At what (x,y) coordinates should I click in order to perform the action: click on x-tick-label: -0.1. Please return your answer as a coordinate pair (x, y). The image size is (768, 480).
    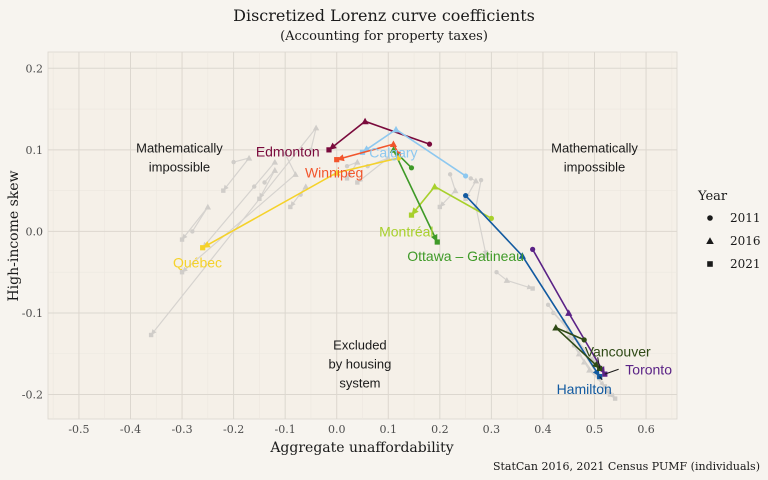
    Looking at the image, I should click on (285, 429).